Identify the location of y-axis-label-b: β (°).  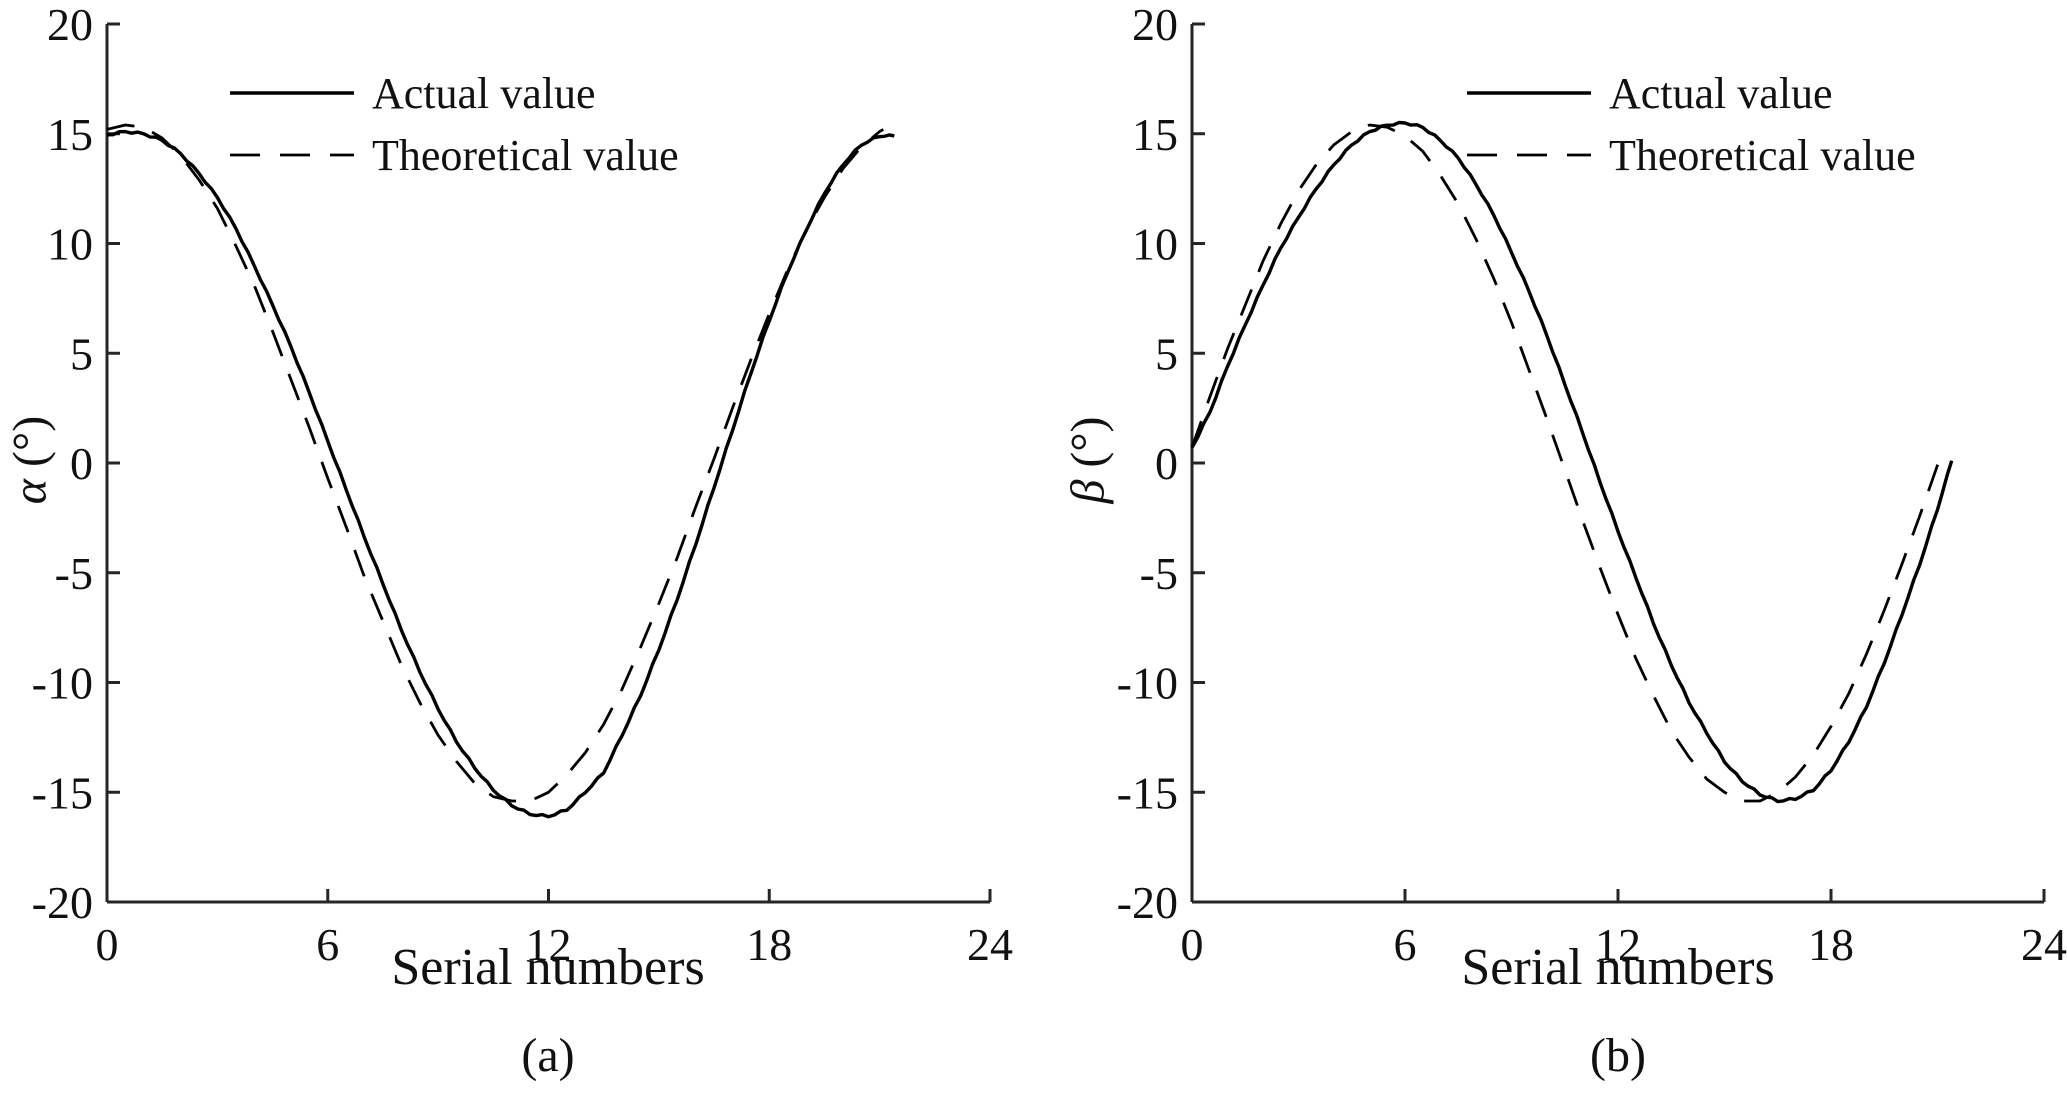
(1088, 459).